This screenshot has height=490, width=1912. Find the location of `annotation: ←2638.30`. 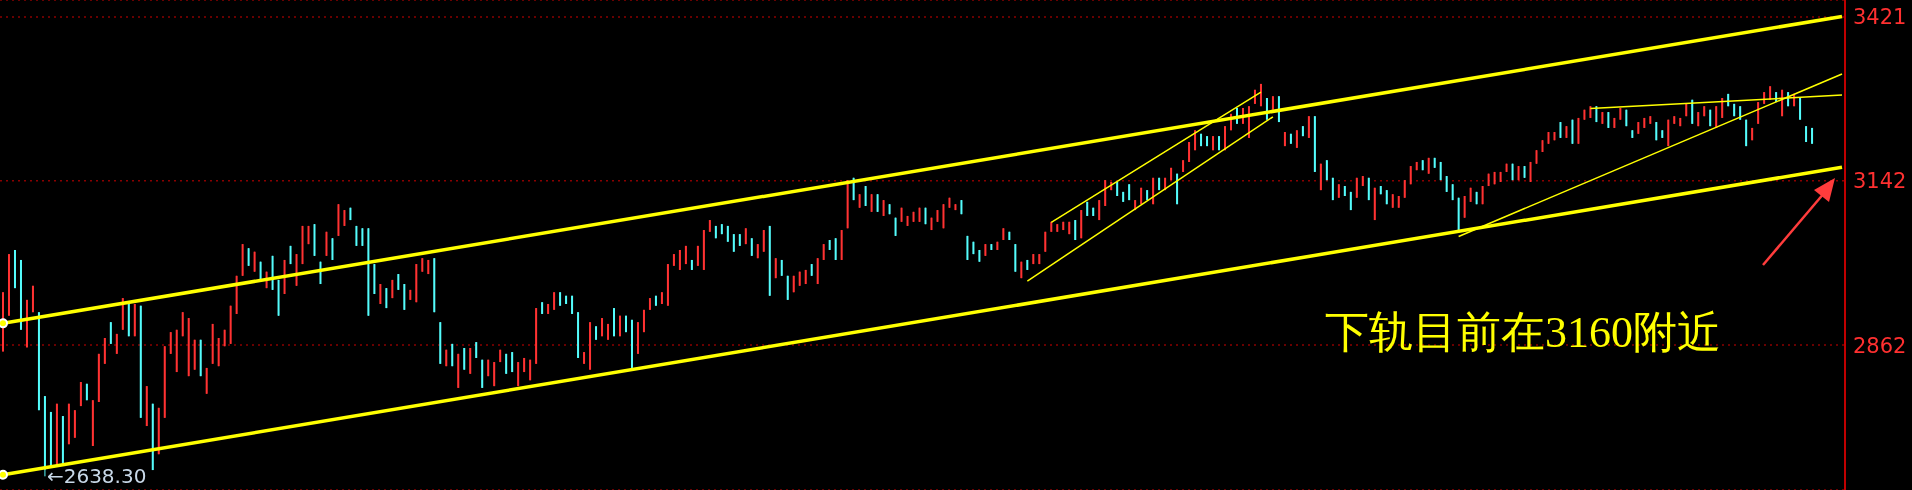

annotation: ←2638.30 is located at coordinates (96, 476).